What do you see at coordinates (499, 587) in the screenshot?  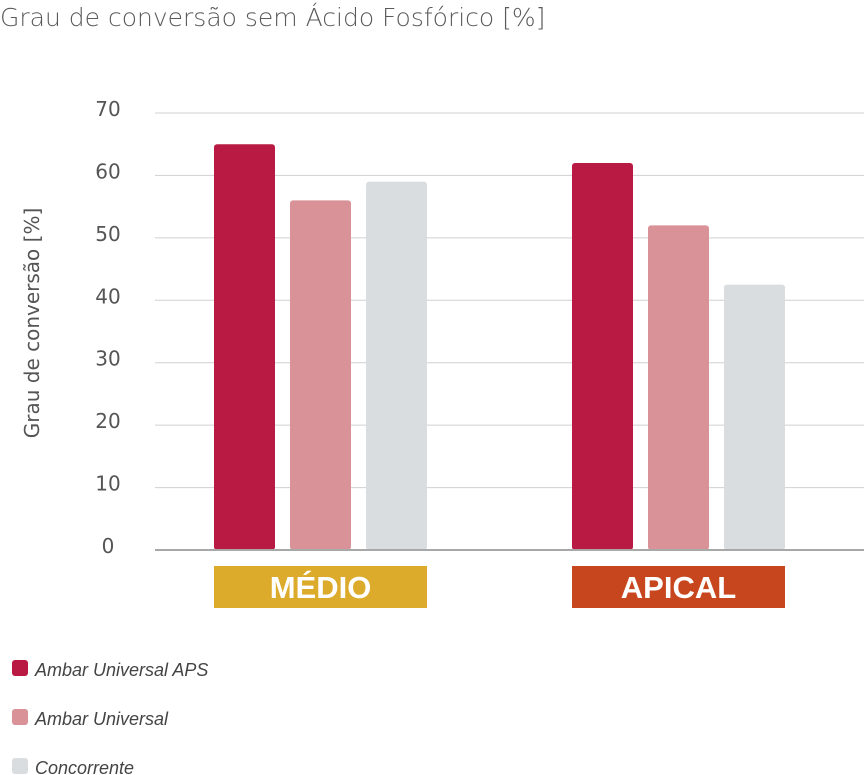 I see `category-labels: MÉDIO APICAL` at bounding box center [499, 587].